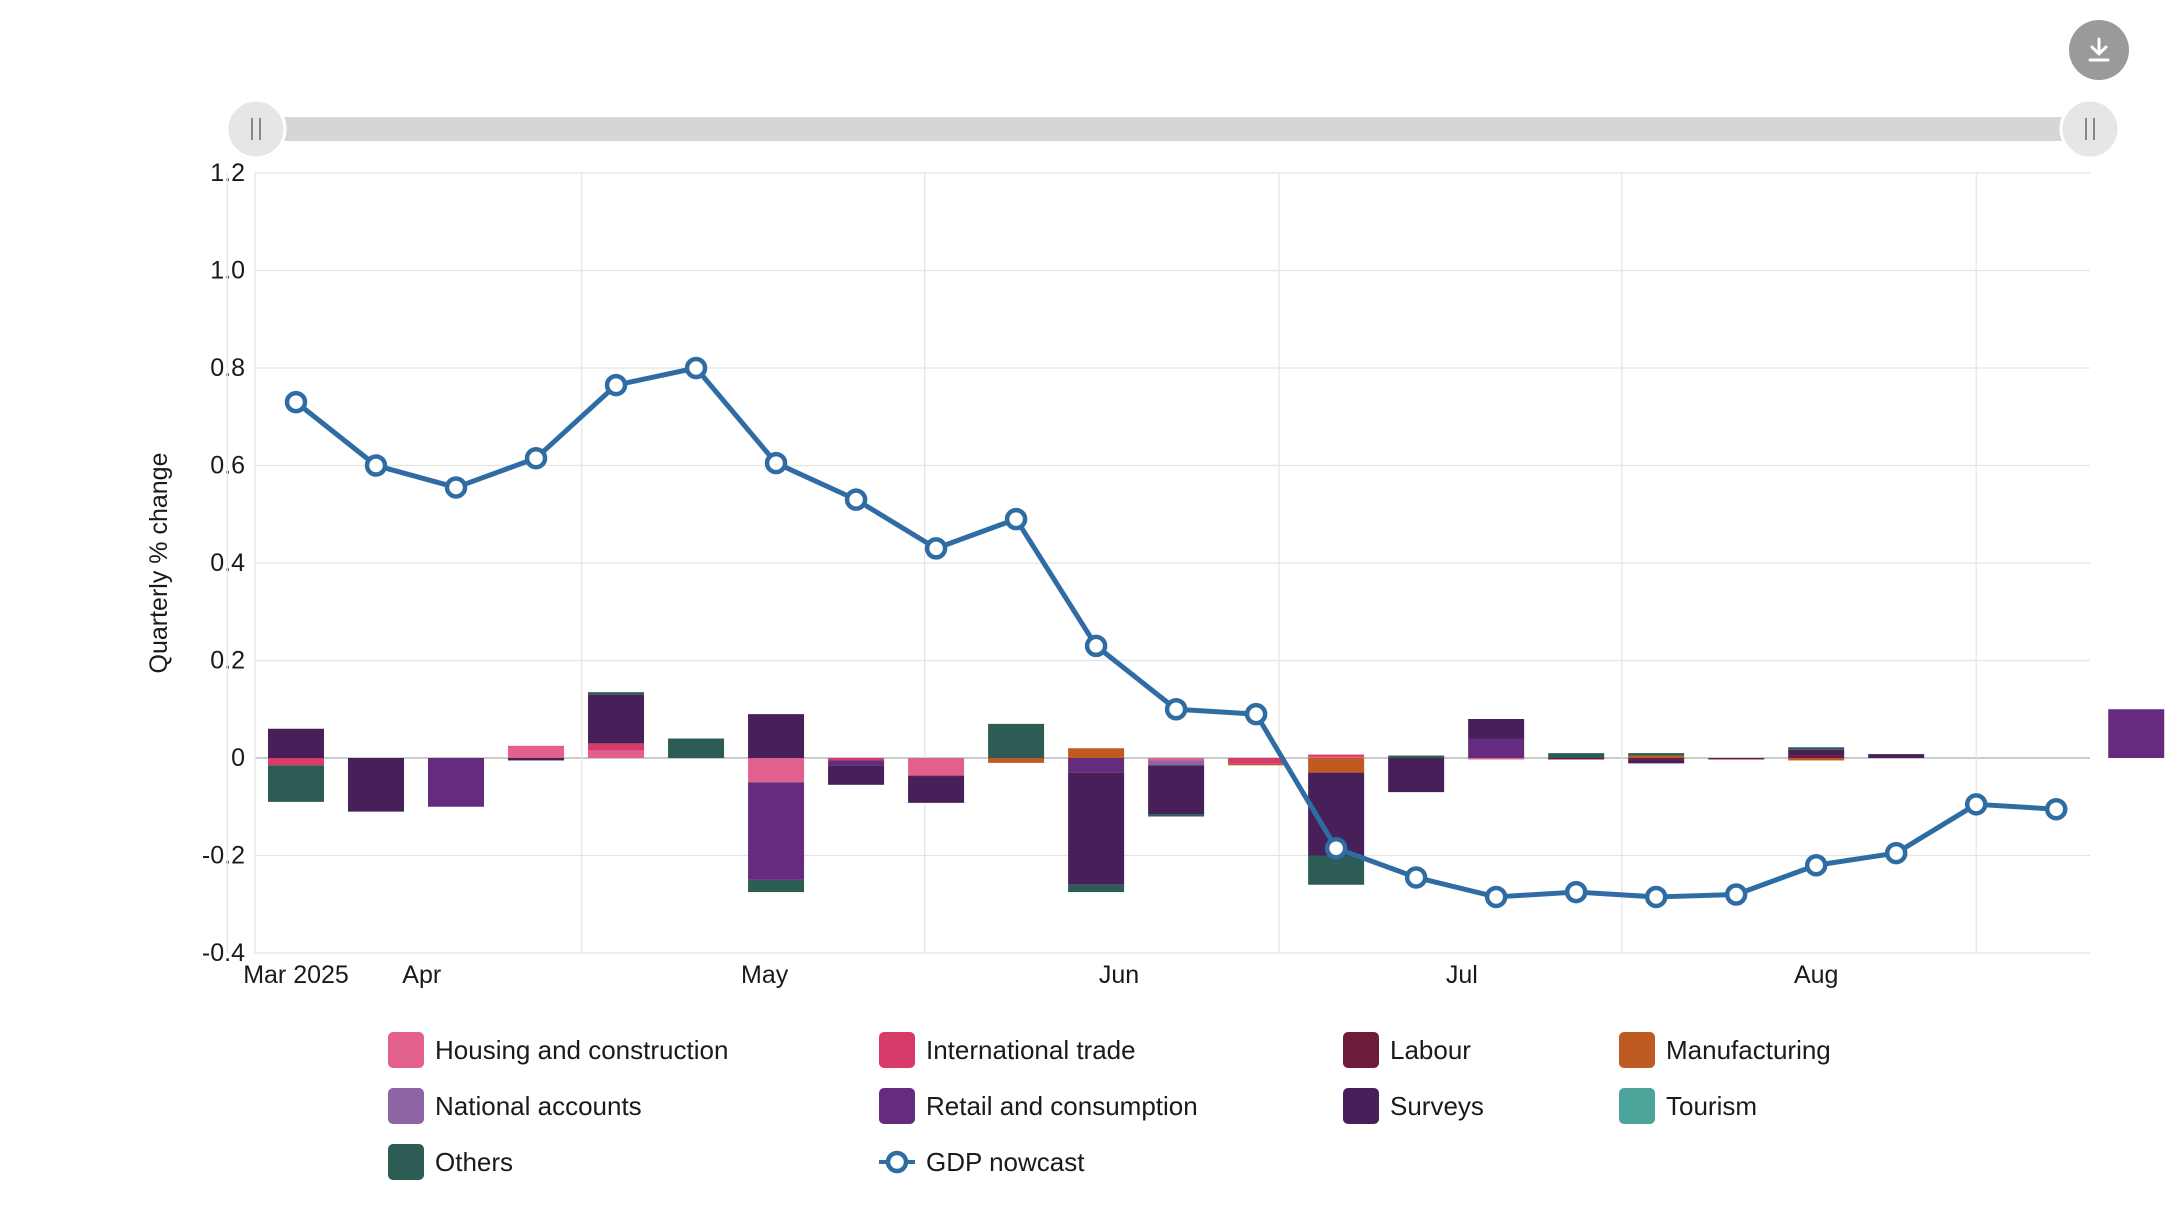 The width and height of the screenshot is (2180, 1218). What do you see at coordinates (1725, 1050) in the screenshot?
I see `legend-item: Manufacturing` at bounding box center [1725, 1050].